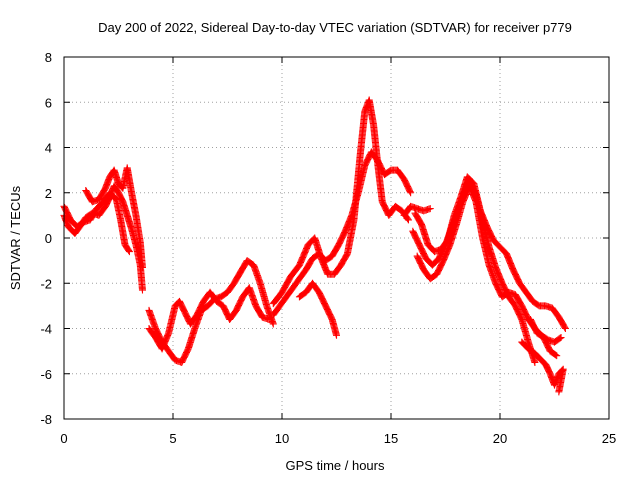 This screenshot has width=640, height=480. What do you see at coordinates (489, 264) in the screenshot?
I see `series-track-k` at bounding box center [489, 264].